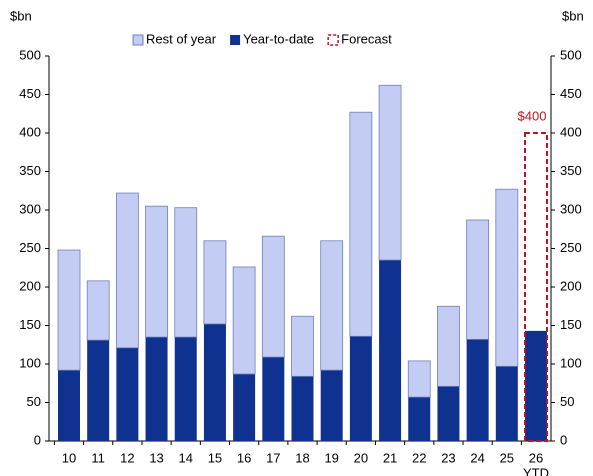 This screenshot has width=593, height=476. What do you see at coordinates (419, 457) in the screenshot?
I see `x-tick-label: 22` at bounding box center [419, 457].